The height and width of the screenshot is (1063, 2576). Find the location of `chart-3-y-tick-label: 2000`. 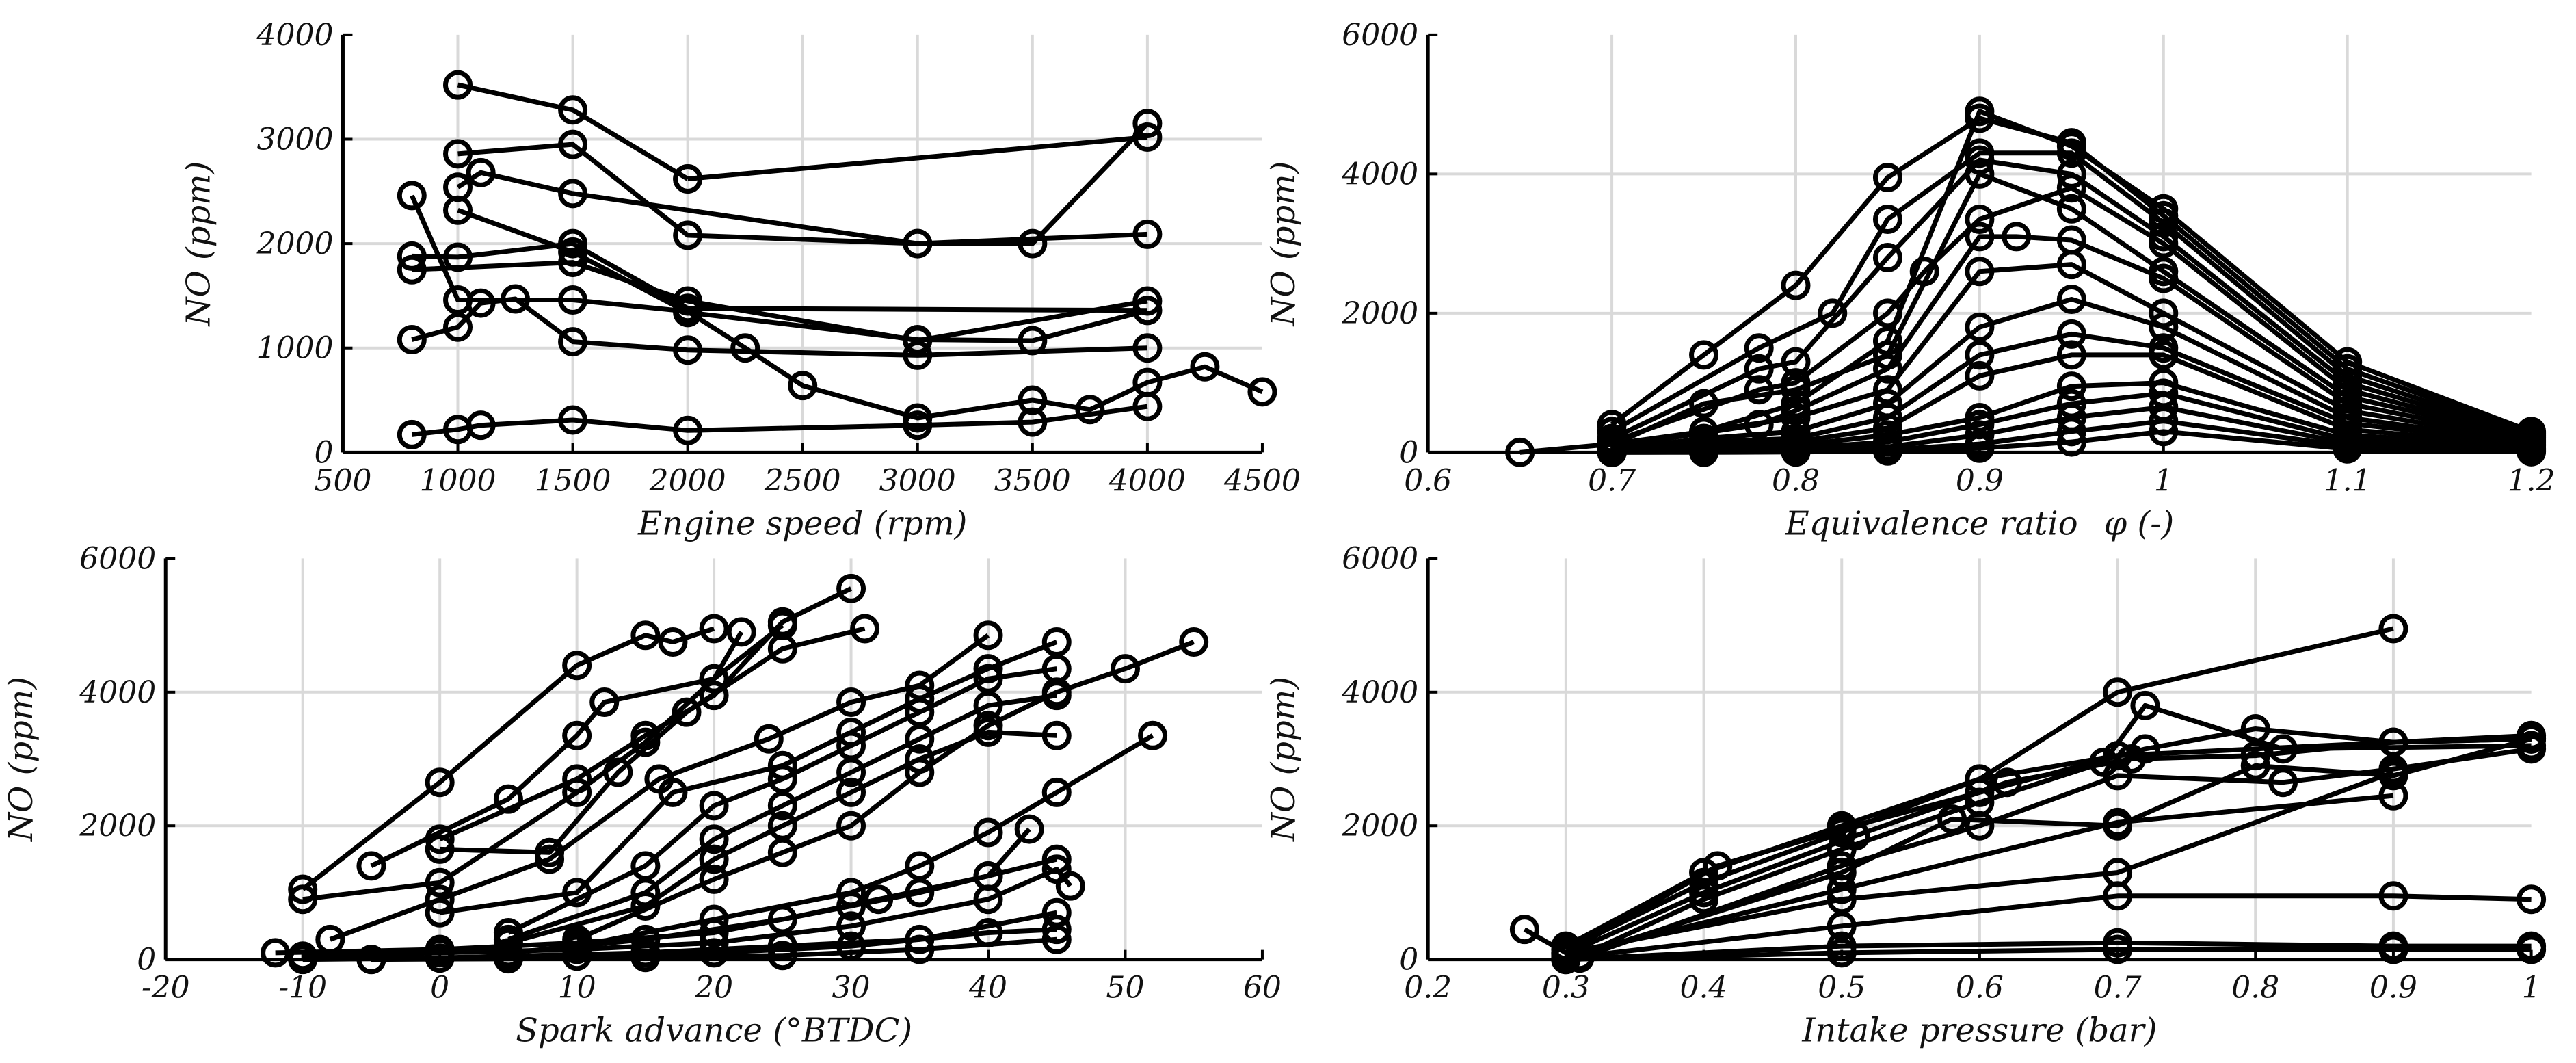

chart-3-y-tick-label: 2000 is located at coordinates (117, 826).